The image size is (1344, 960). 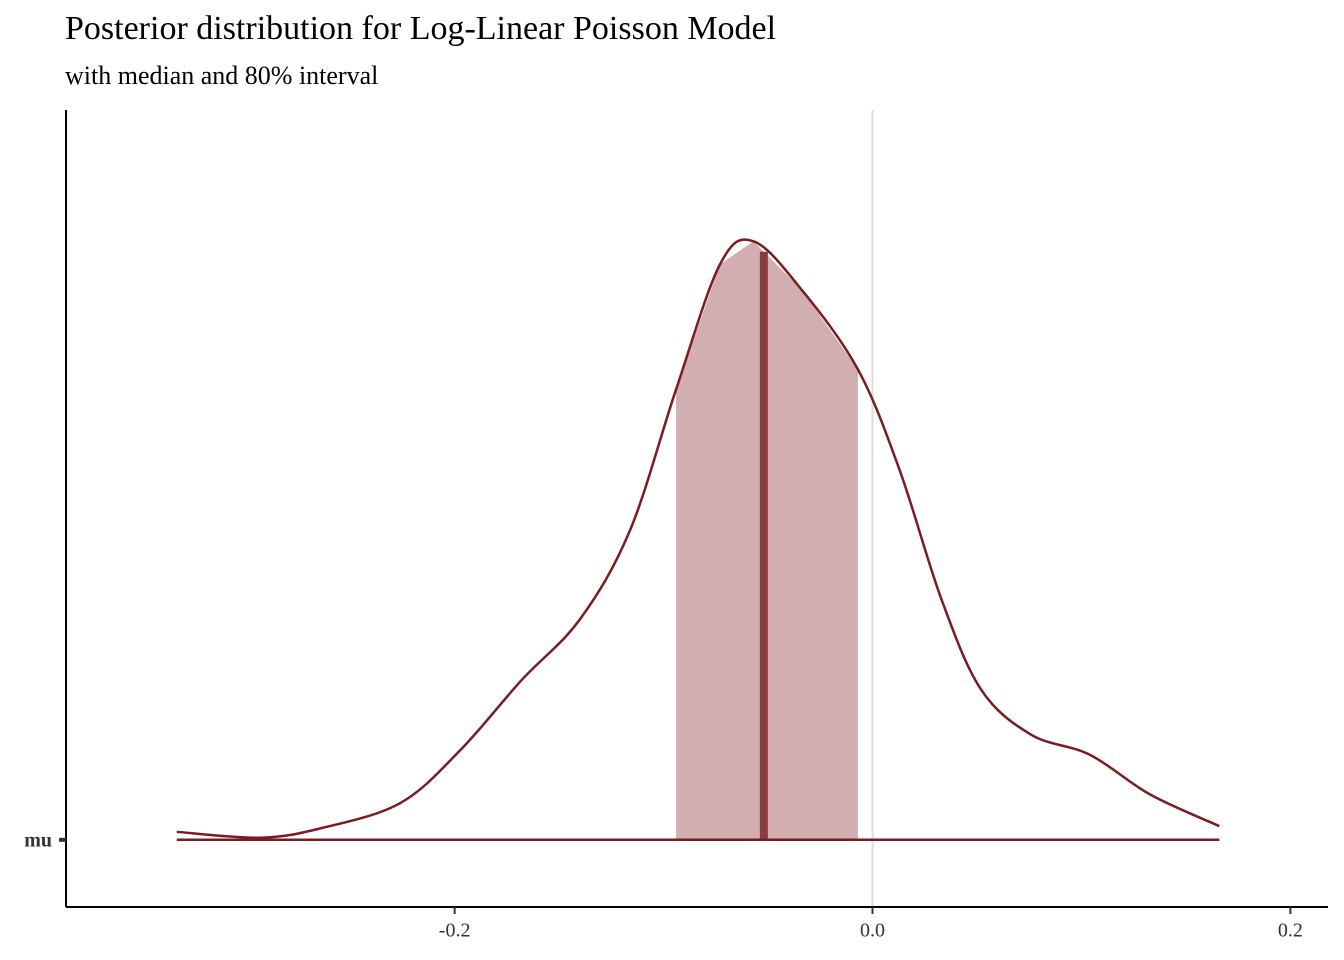 I want to click on y-tick-label: mu, so click(x=38, y=840).